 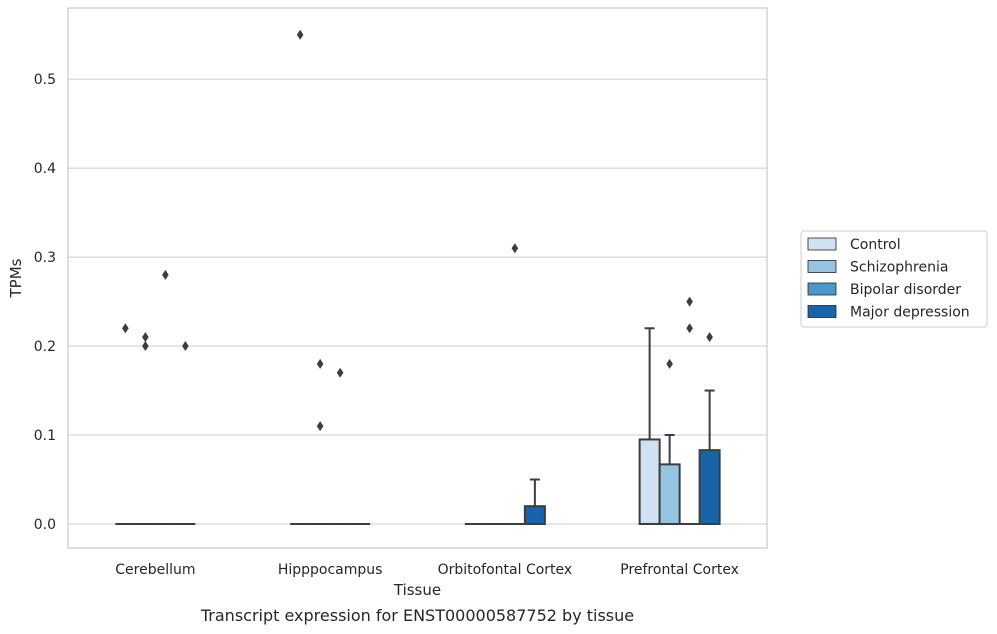 What do you see at coordinates (417, 590) in the screenshot?
I see `x-axis-label: Tissue` at bounding box center [417, 590].